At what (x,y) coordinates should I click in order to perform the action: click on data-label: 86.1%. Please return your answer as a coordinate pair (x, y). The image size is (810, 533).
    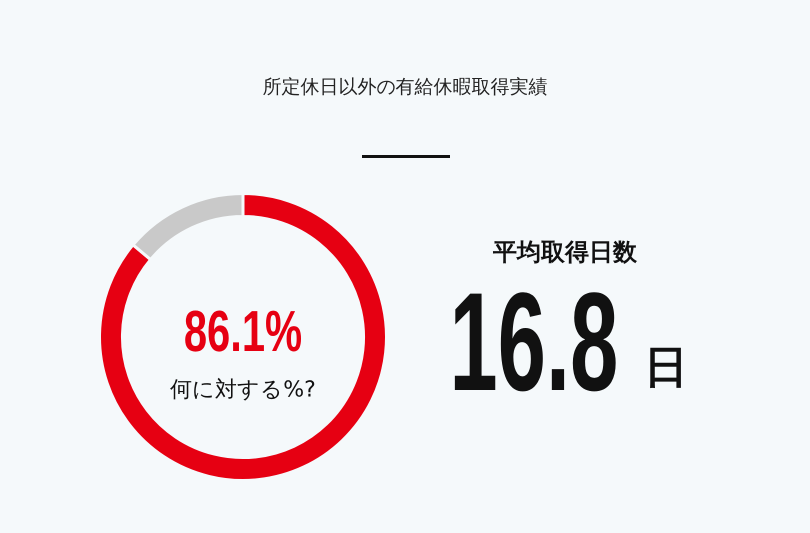
    Looking at the image, I should click on (243, 331).